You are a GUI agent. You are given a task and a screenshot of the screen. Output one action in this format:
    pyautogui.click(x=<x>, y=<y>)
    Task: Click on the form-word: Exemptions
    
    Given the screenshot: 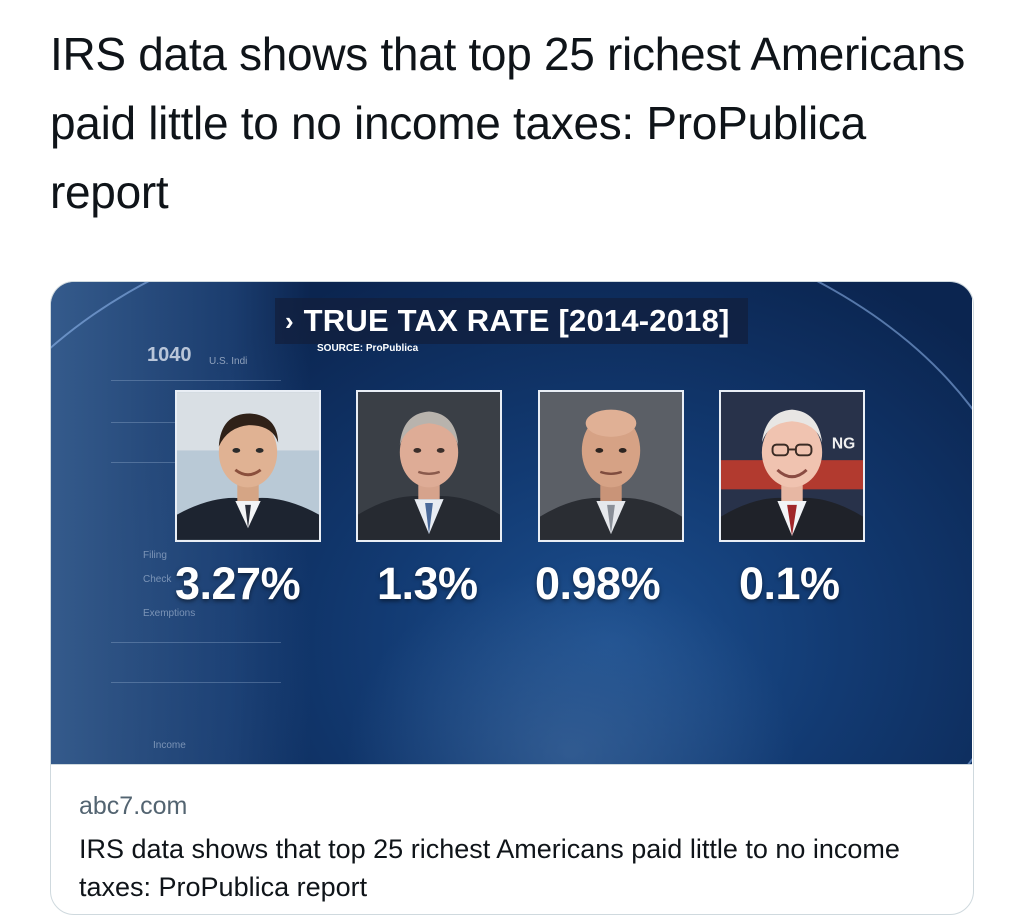 What is the action you would take?
    pyautogui.click(x=169, y=613)
    